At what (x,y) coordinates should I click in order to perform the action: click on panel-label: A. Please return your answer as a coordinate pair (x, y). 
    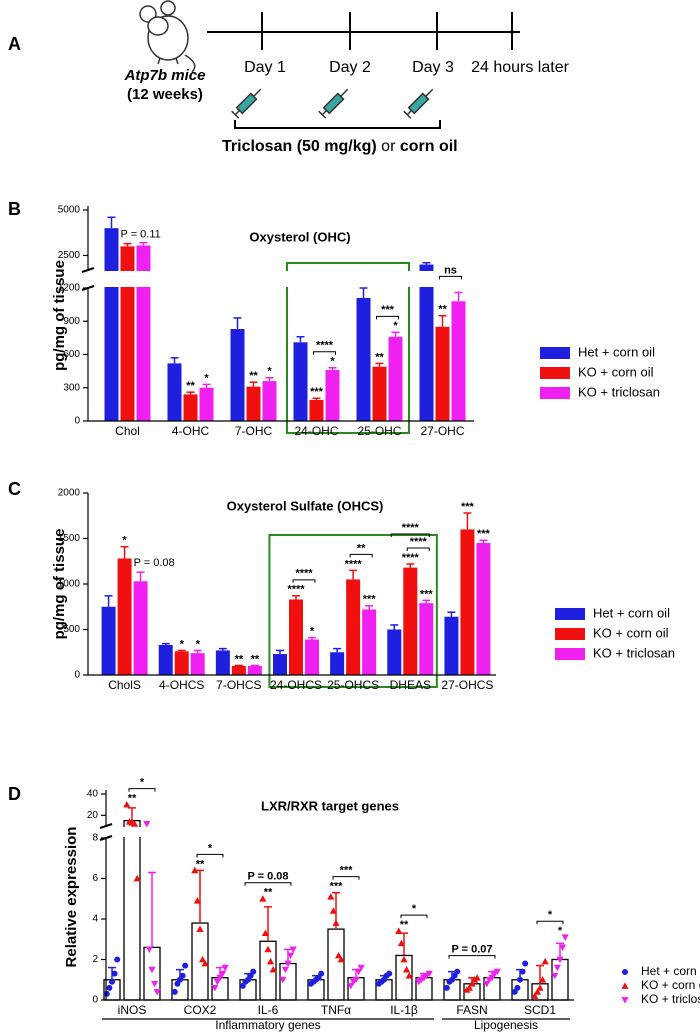
    Looking at the image, I should click on (14, 44).